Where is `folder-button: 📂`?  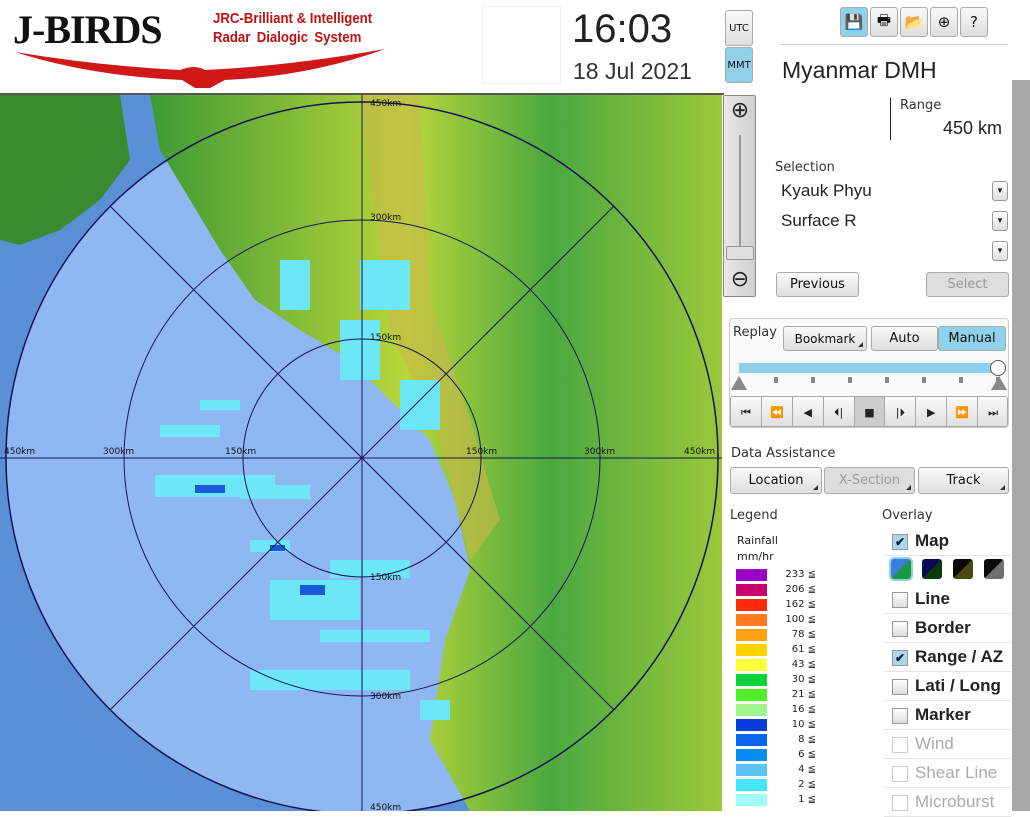
folder-button: 📂 is located at coordinates (914, 22).